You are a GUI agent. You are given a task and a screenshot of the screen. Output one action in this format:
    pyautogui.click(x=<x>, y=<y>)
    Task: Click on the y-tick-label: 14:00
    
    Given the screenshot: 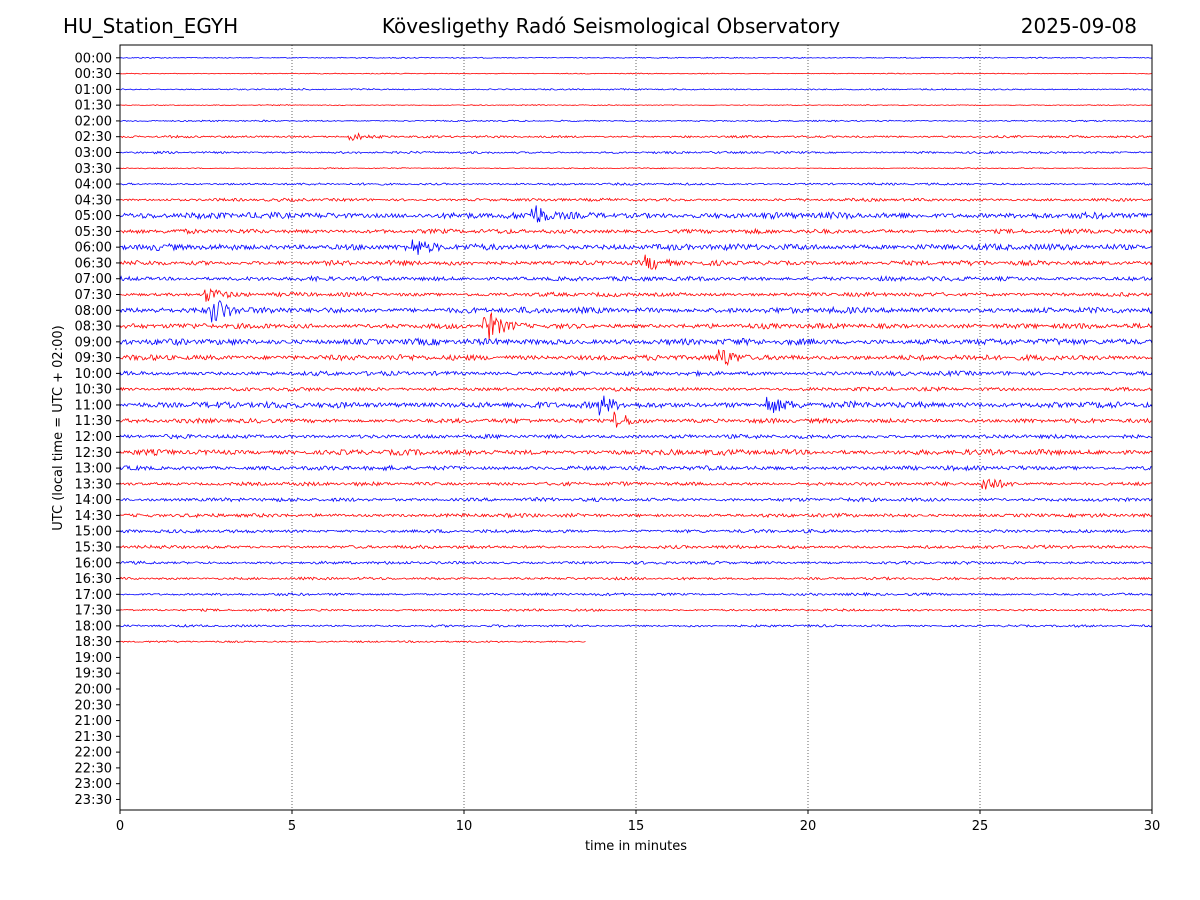 What is the action you would take?
    pyautogui.click(x=93, y=500)
    